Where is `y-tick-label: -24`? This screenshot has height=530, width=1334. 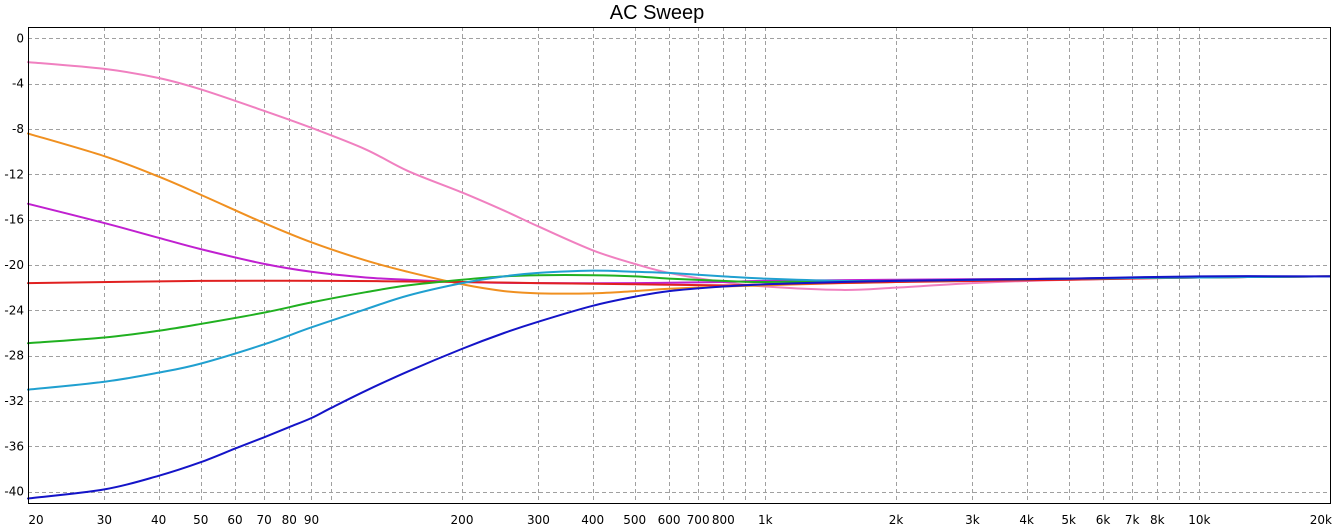
y-tick-label: -24 is located at coordinates (14, 310).